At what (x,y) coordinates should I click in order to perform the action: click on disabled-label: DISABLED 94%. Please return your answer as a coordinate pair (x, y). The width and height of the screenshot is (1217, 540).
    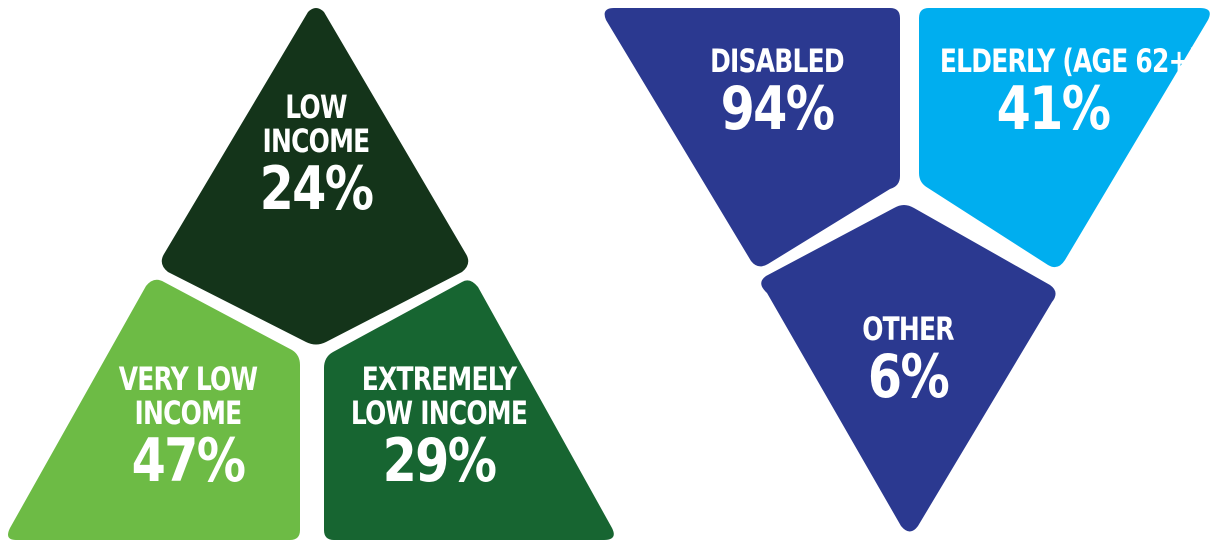
    Looking at the image, I should click on (777, 92).